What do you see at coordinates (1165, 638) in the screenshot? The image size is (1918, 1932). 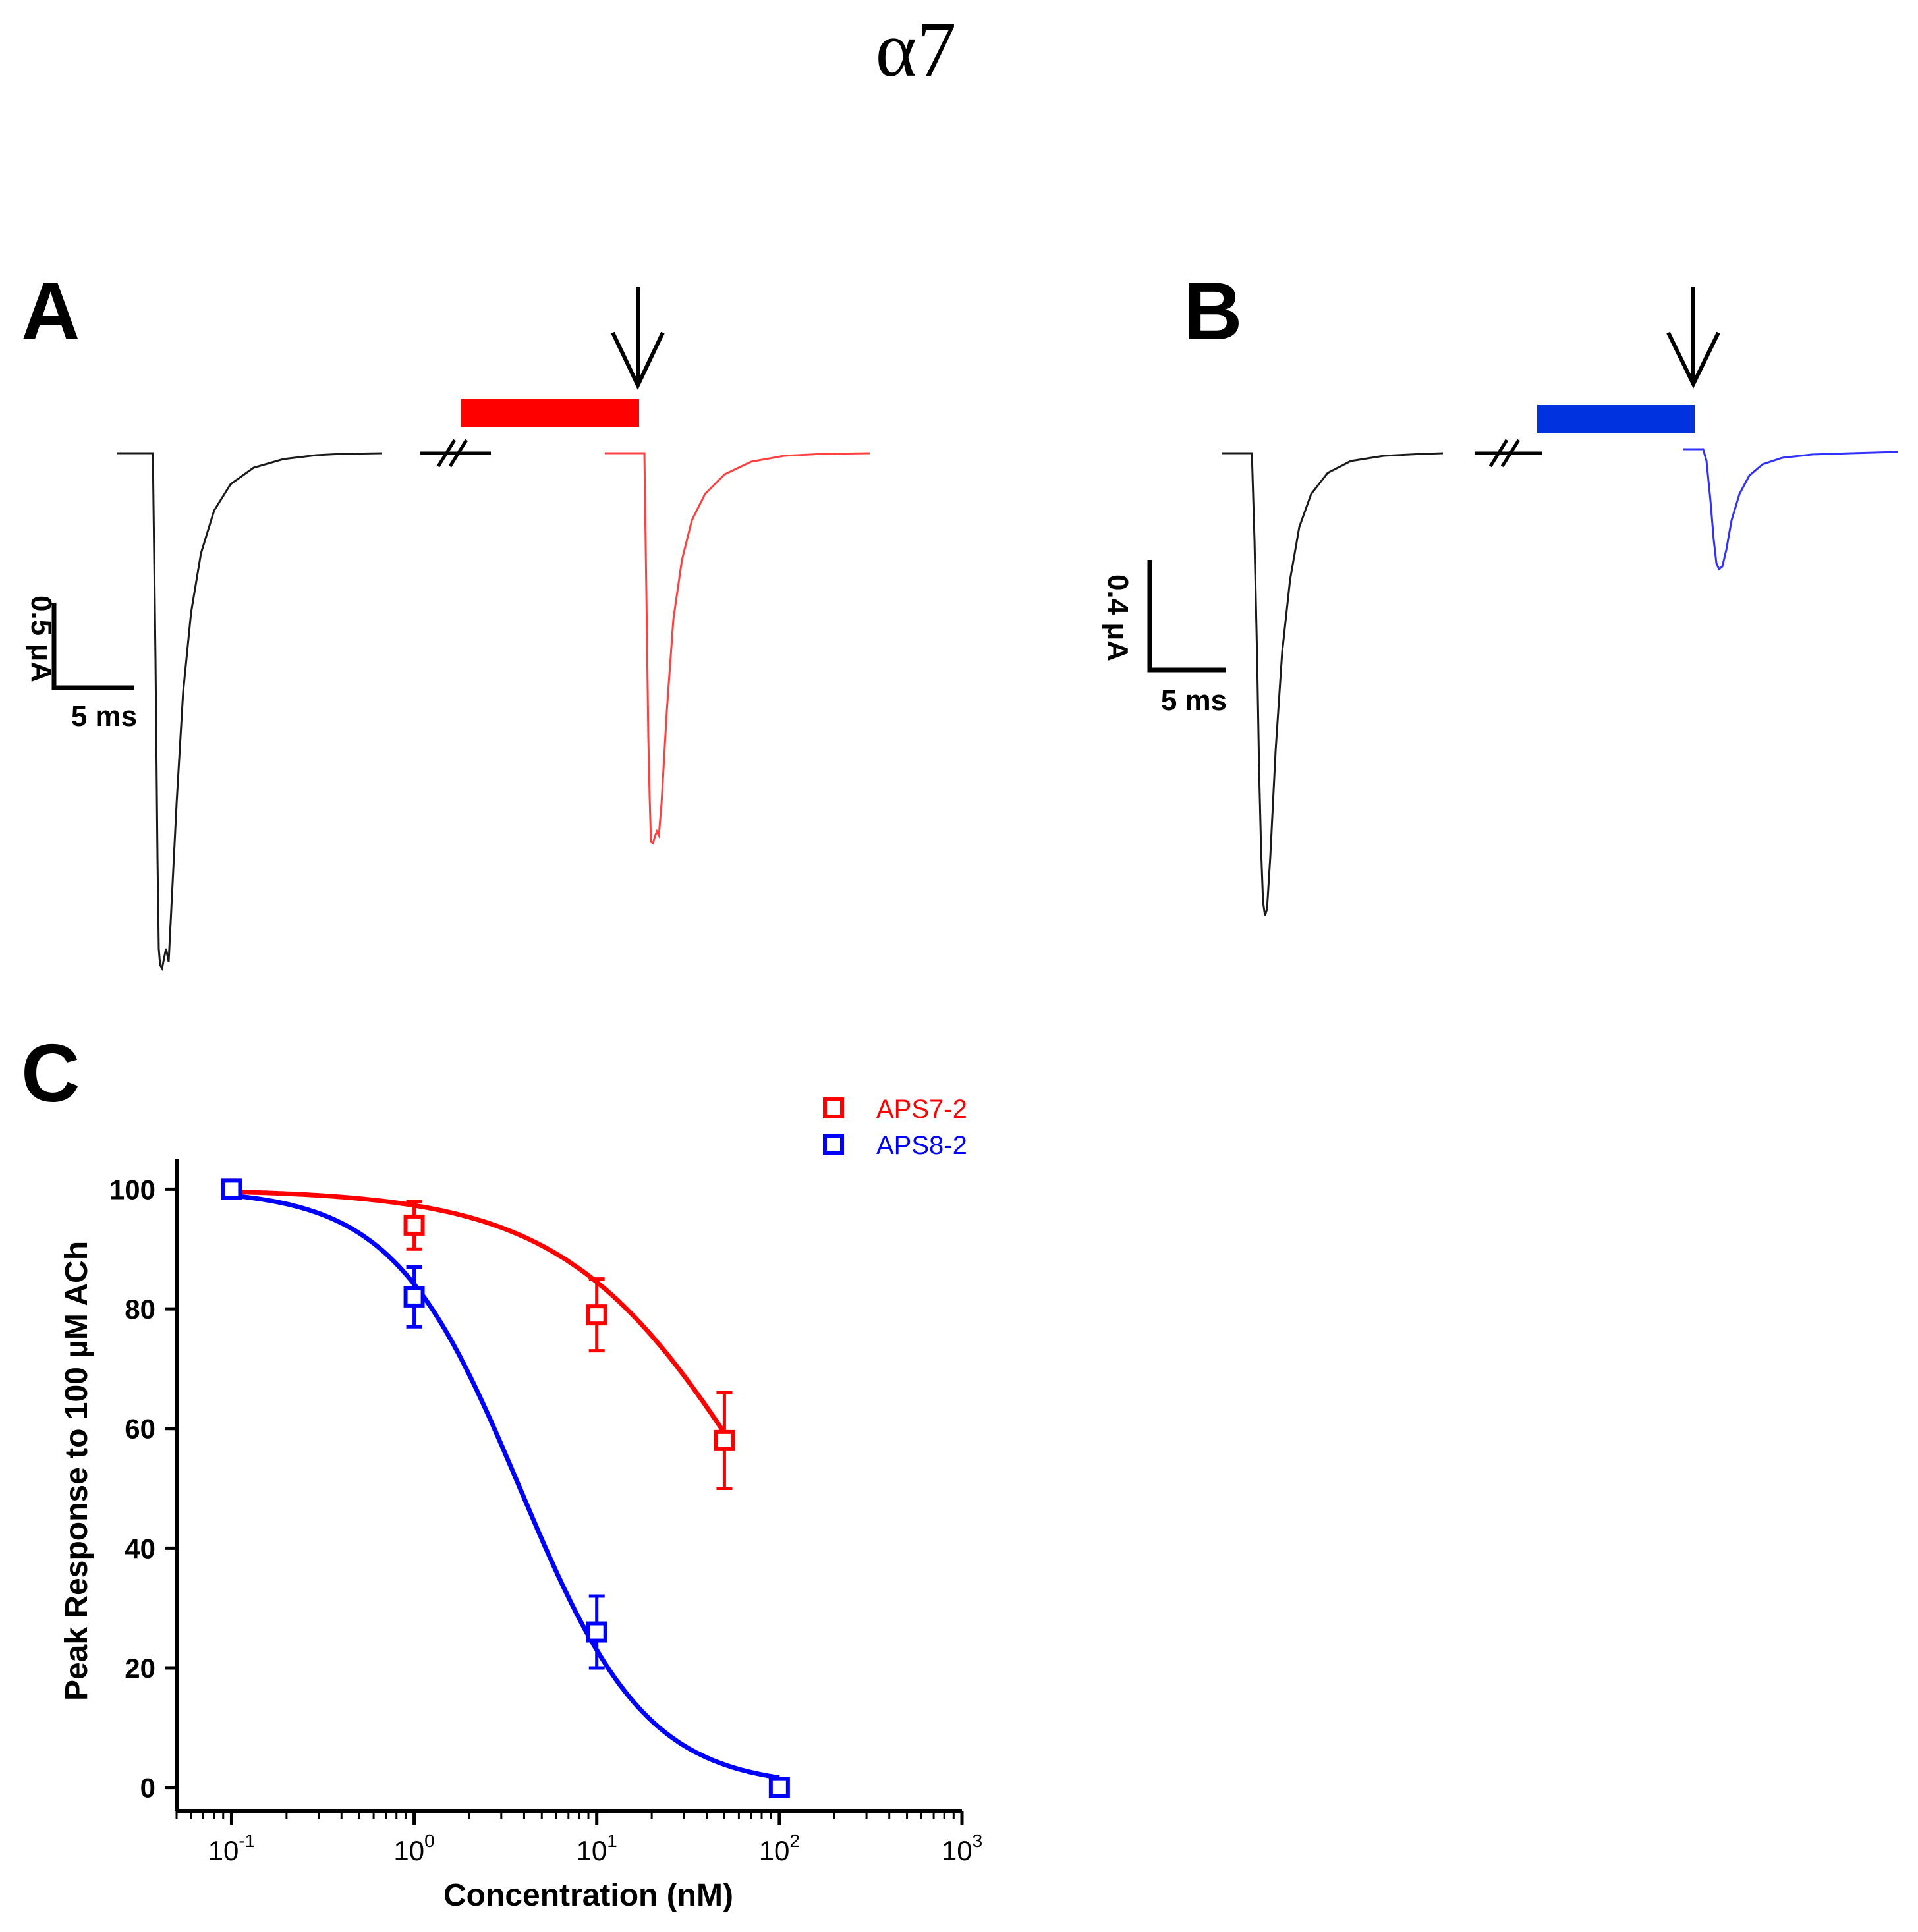 I see `panel-b-scale-bar: 0.4 μA 5 ms` at bounding box center [1165, 638].